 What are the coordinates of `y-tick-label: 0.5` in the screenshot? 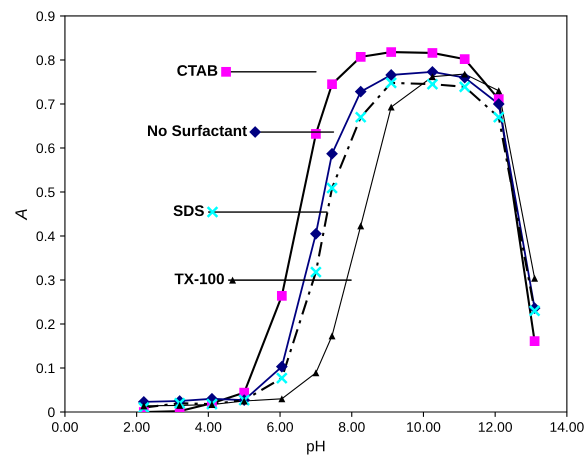 It's located at (45, 192).